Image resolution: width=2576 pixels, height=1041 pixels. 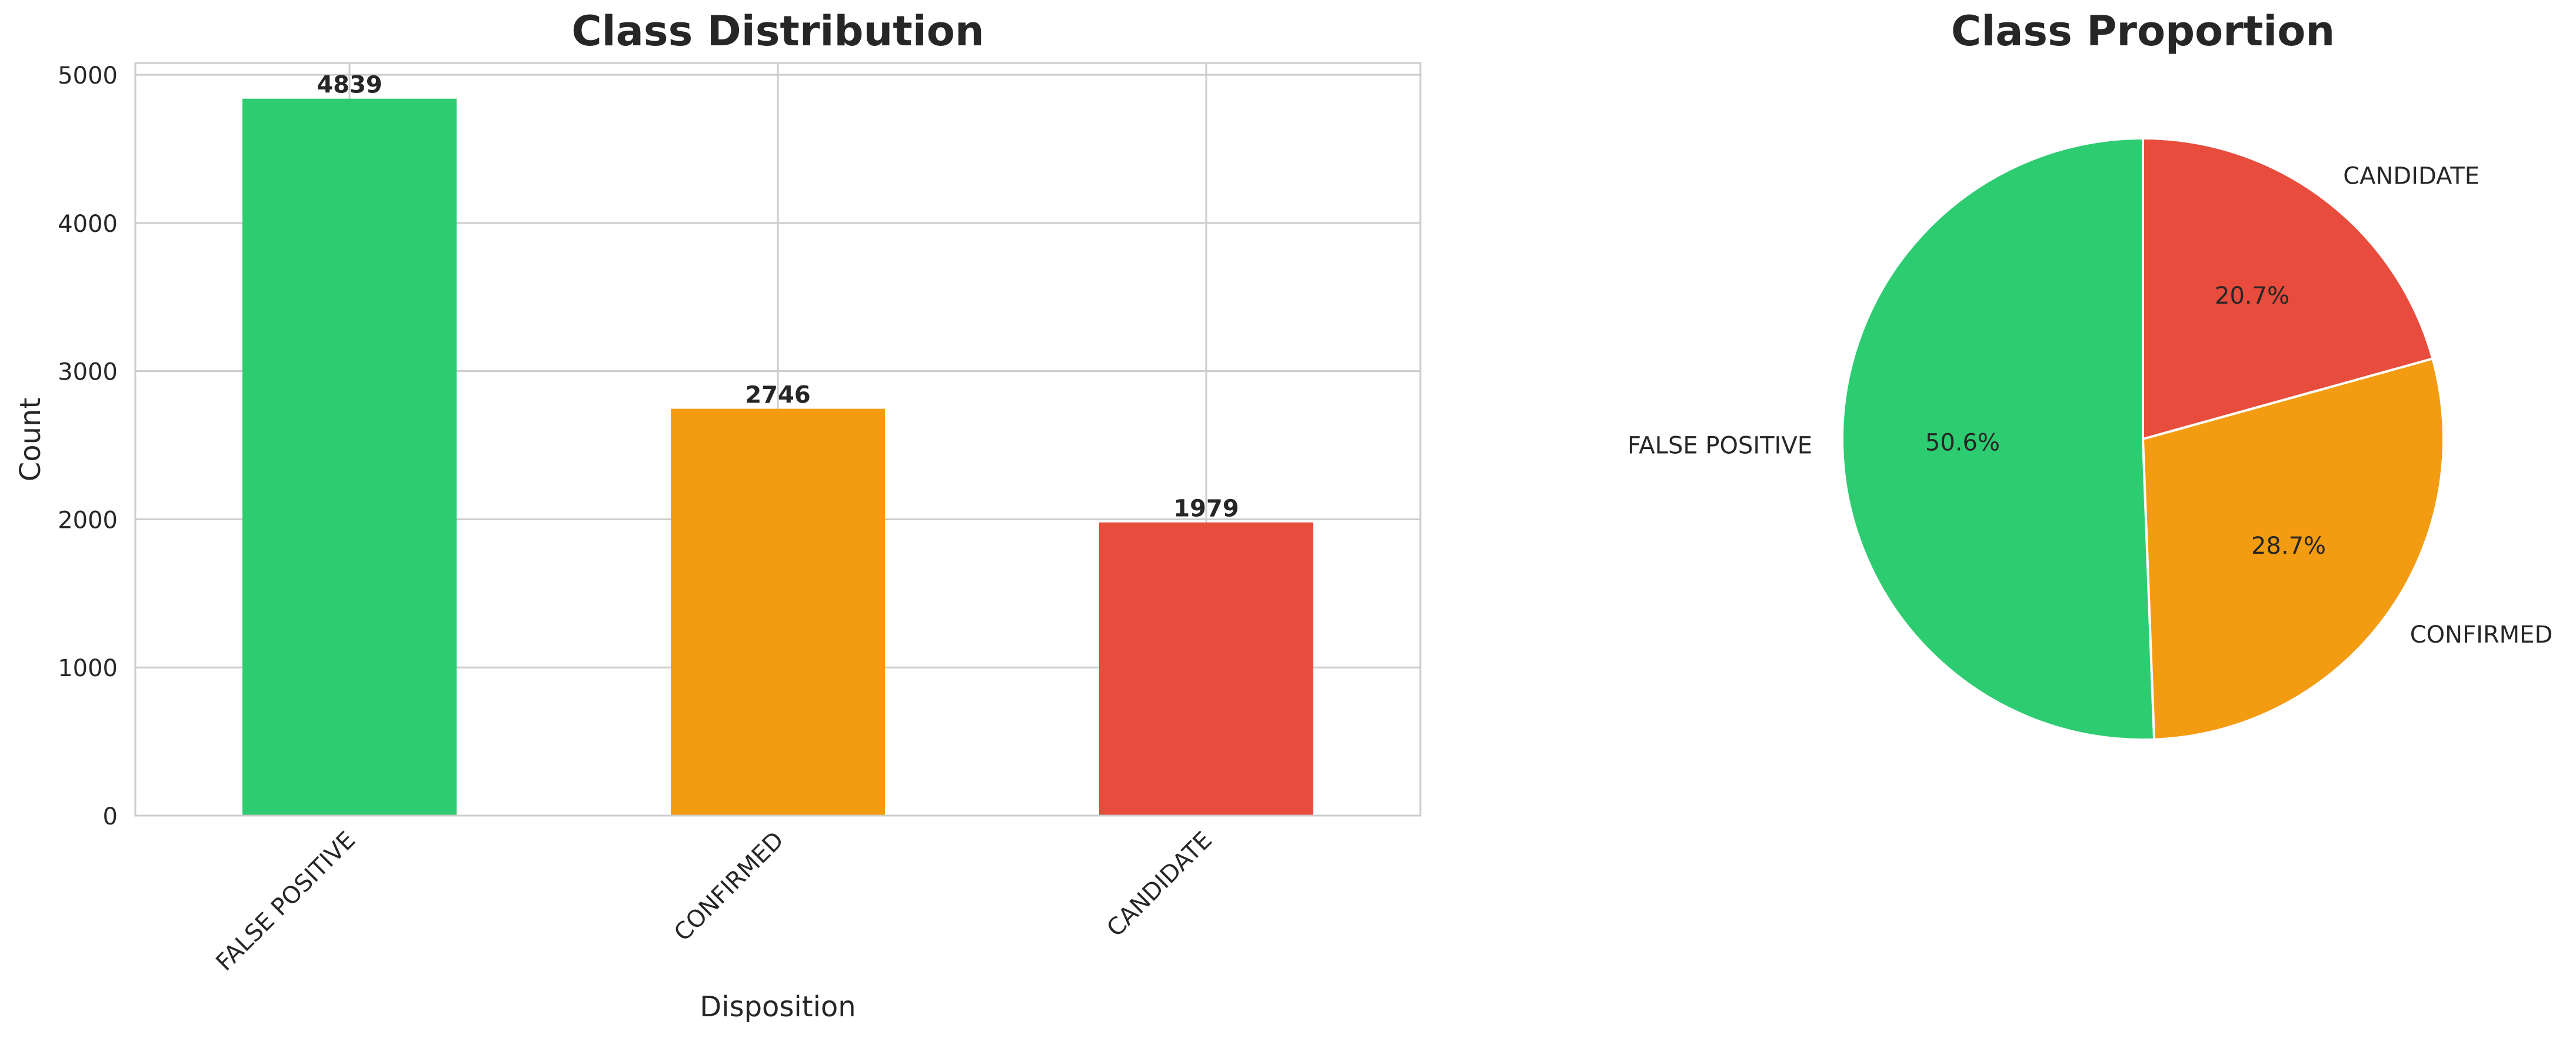 What do you see at coordinates (110, 816) in the screenshot?
I see `bar-y-tick-label: 0` at bounding box center [110, 816].